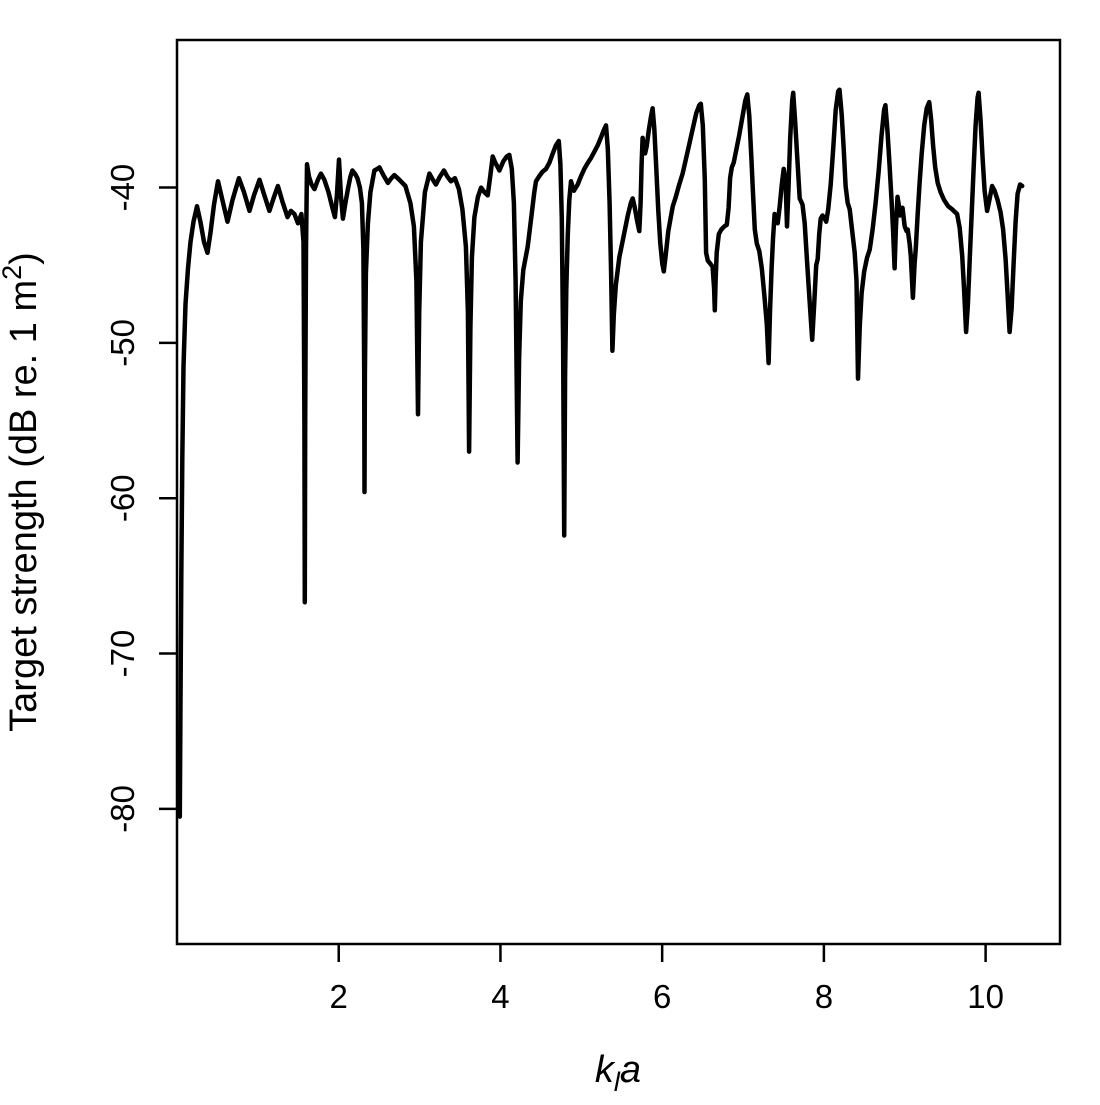  I want to click on y-axis-tick-label: -80, so click(122, 809).